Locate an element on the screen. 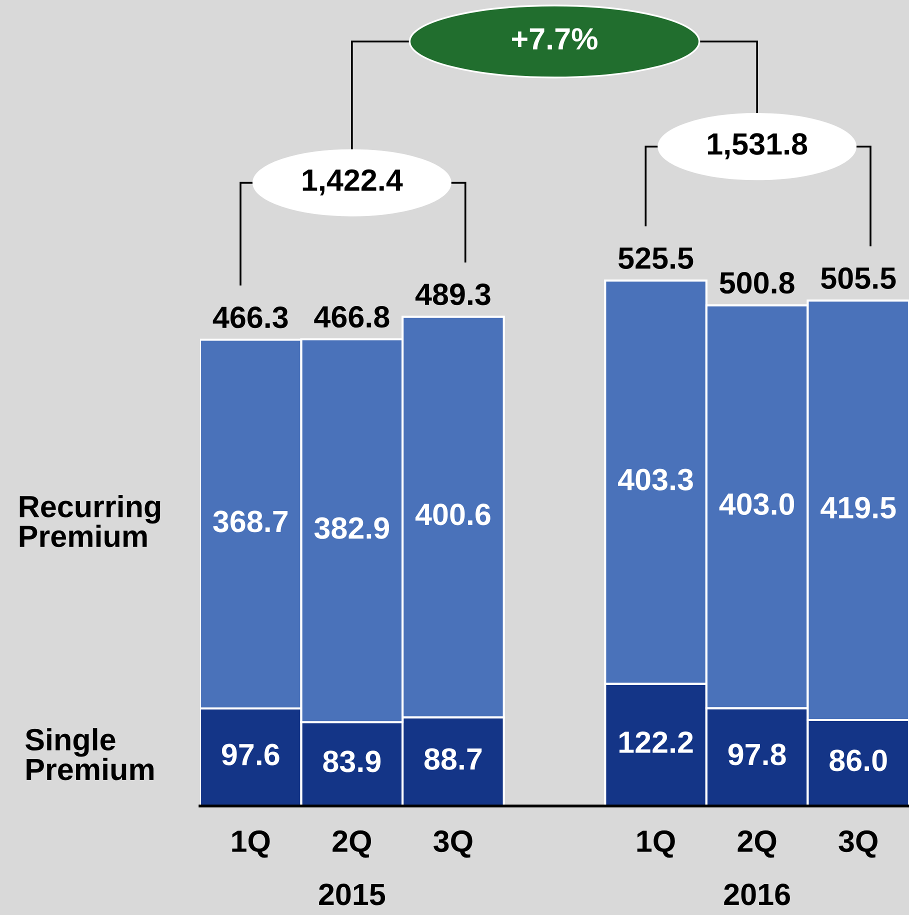  data-label: 86.0 is located at coordinates (858, 761).